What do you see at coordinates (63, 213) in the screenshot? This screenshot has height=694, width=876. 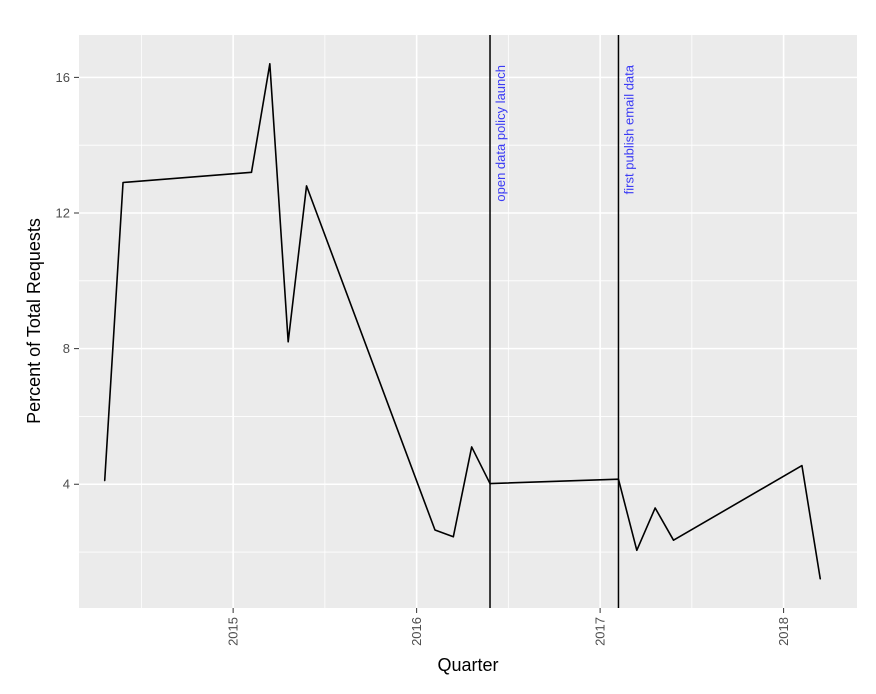 I see `y-tick-label: 12` at bounding box center [63, 213].